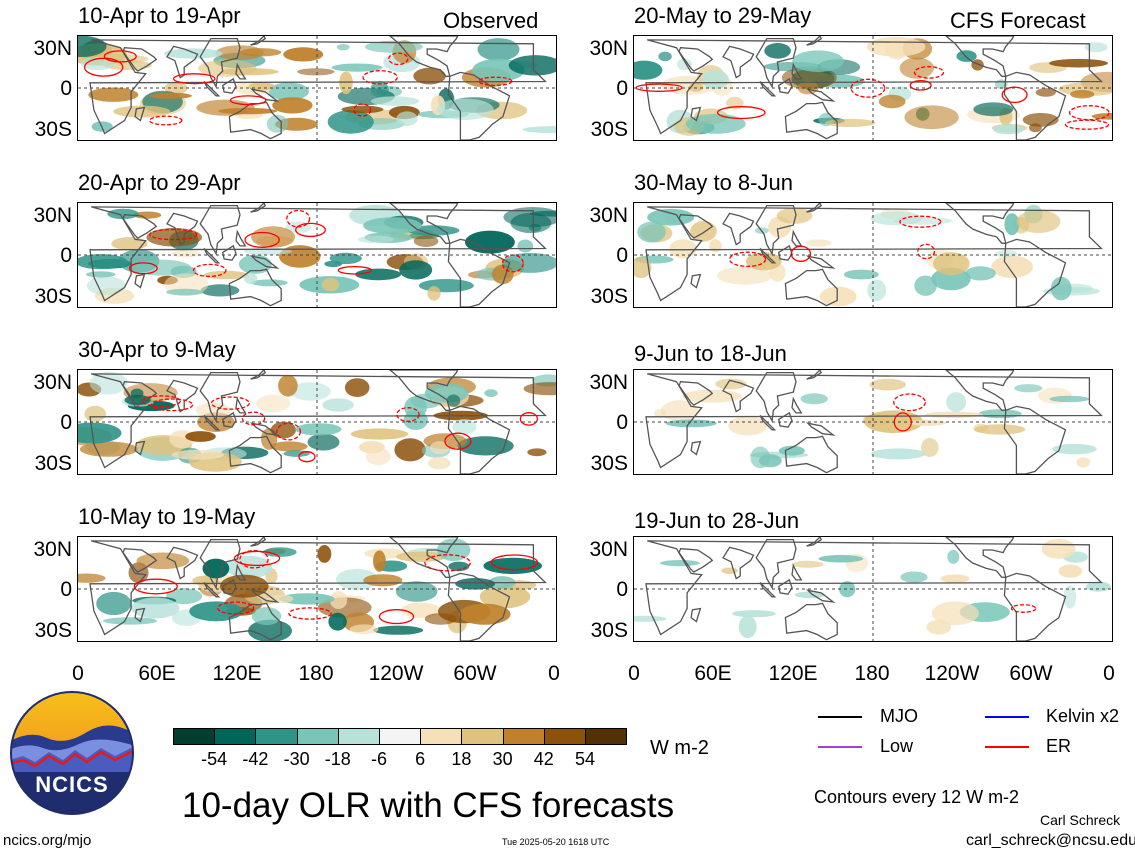 Image resolution: width=1135 pixels, height=856 pixels. I want to click on ncics-url: ncics.org/mjo, so click(47, 840).